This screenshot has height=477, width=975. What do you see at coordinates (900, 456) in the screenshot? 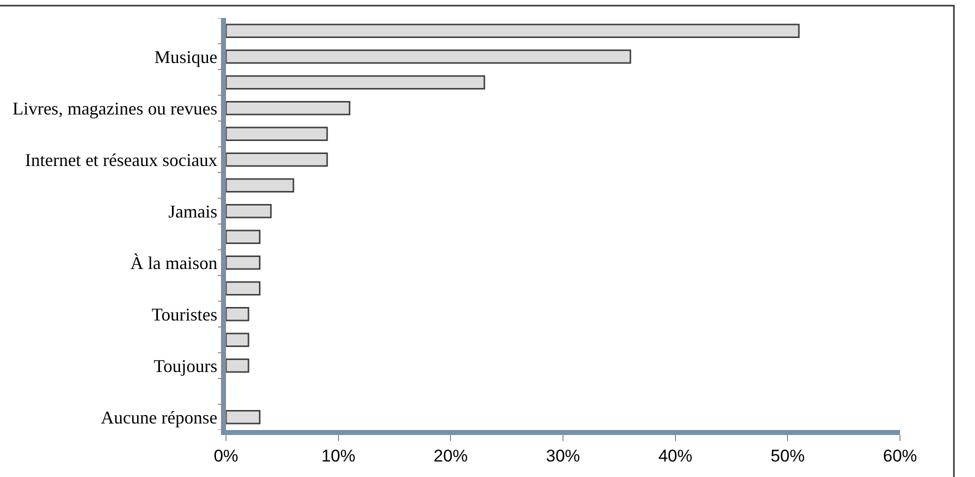
I see `x-tick-label: 60%` at bounding box center [900, 456].